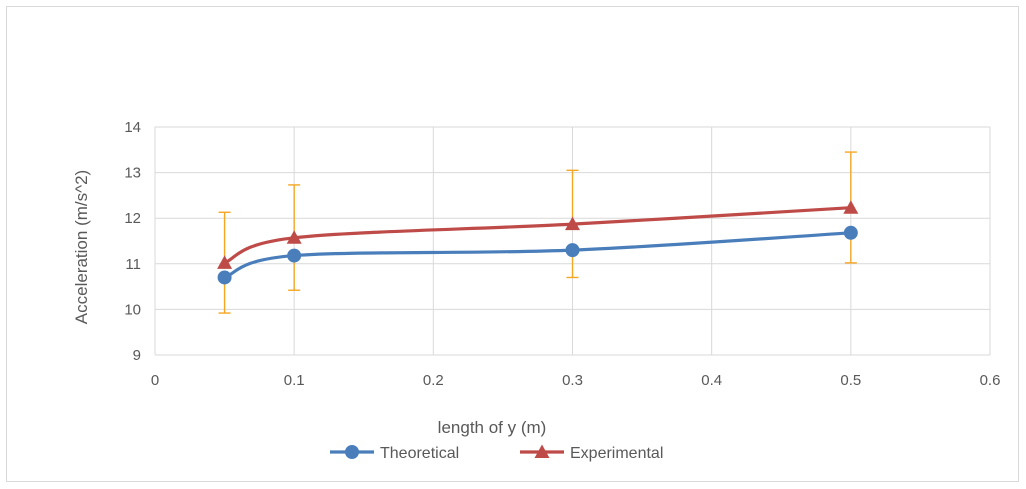 The image size is (1026, 489). I want to click on series-lines, so click(537, 243).